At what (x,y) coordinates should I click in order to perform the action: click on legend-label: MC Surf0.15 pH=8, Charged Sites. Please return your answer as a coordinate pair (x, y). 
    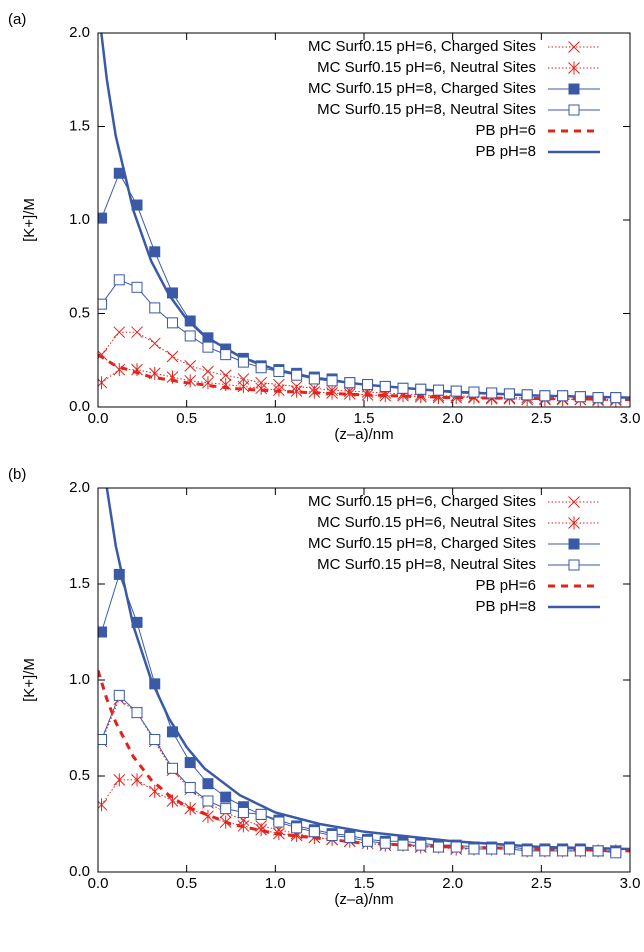
    Looking at the image, I should click on (422, 543).